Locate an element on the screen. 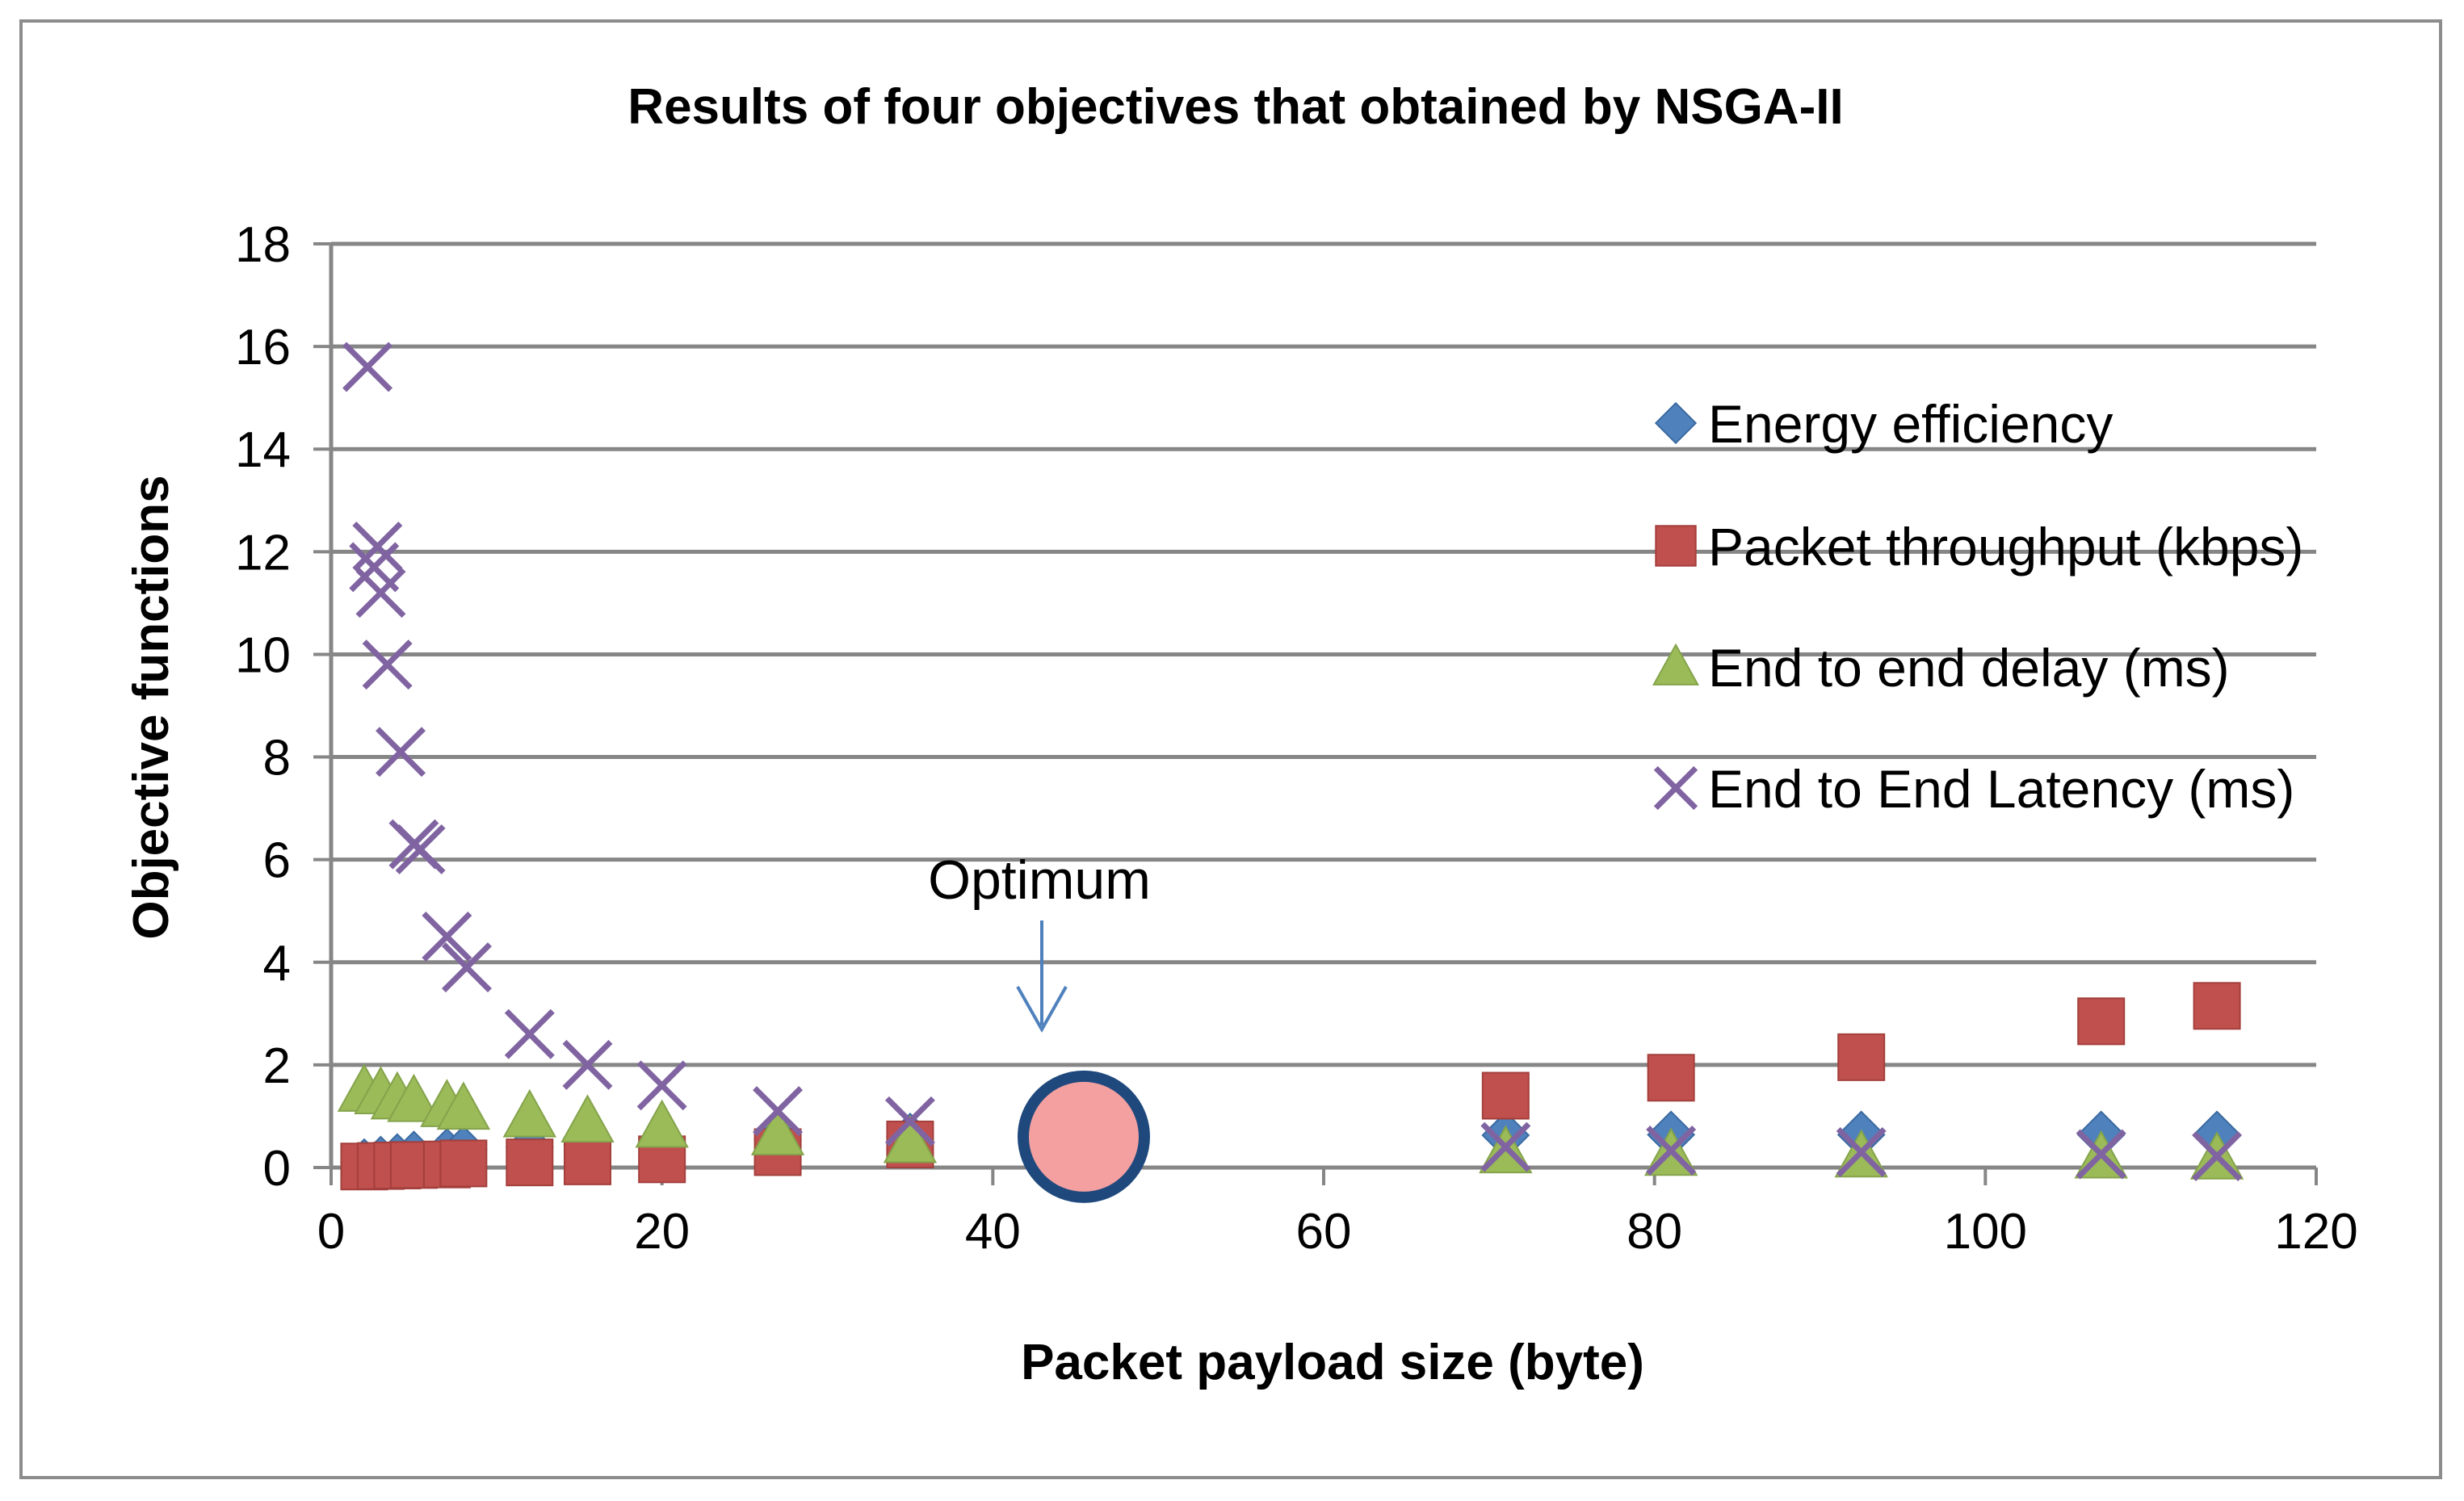  series-energy-efficiency is located at coordinates (1291, 1148).